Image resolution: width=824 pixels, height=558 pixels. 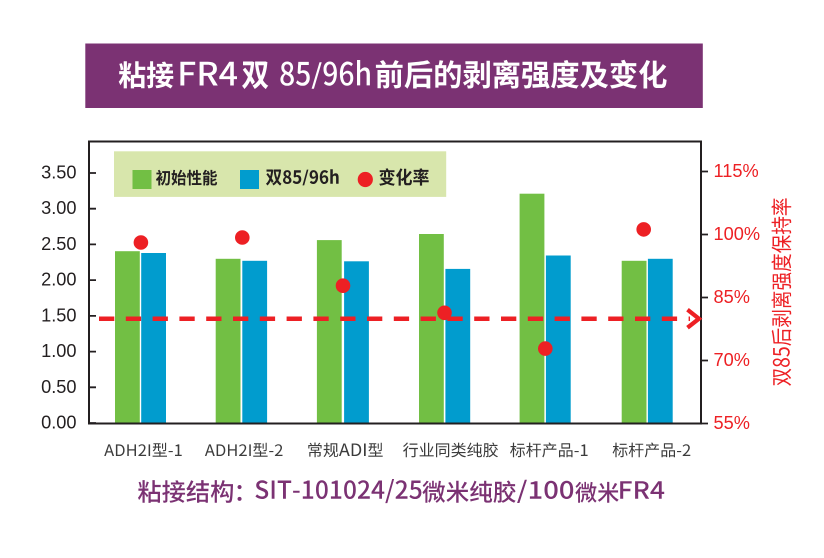 I want to click on svg-text: 1.50, so click(x=58, y=315).